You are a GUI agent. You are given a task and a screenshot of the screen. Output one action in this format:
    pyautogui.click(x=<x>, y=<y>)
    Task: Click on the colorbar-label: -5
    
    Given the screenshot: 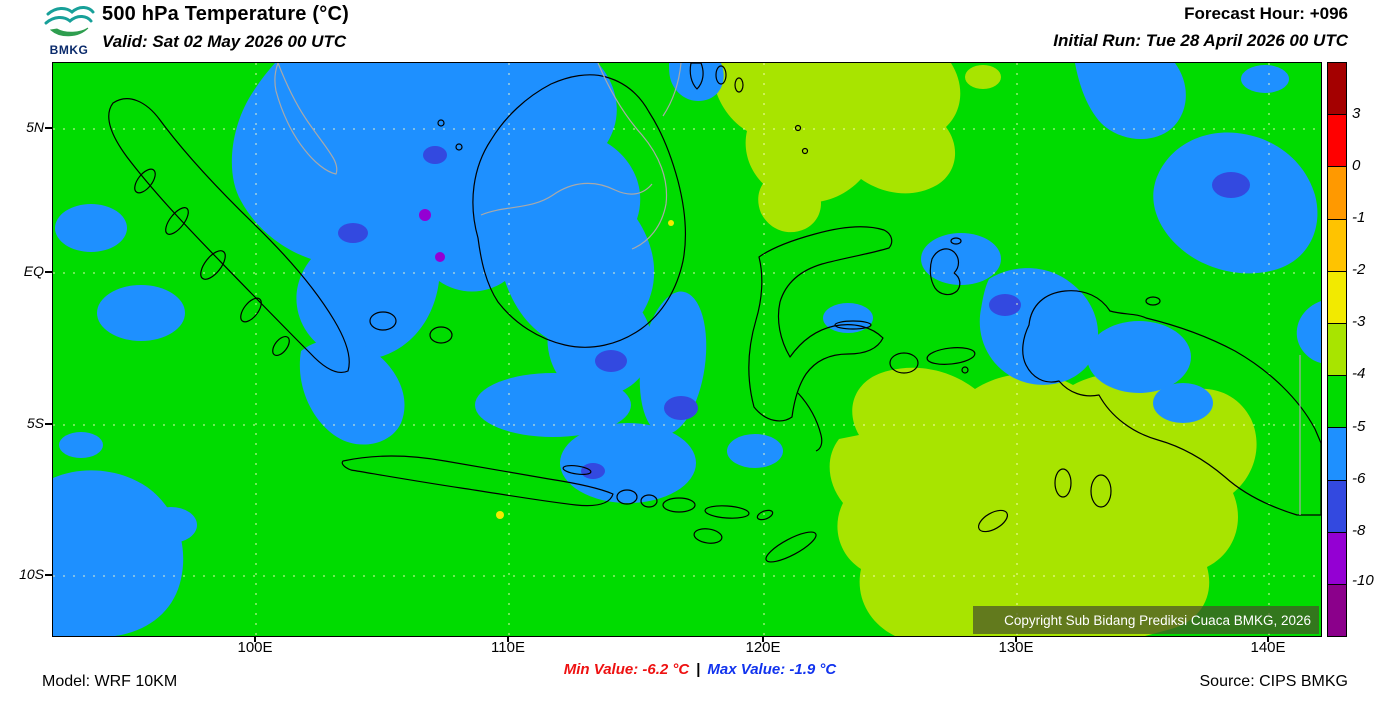 What is the action you would take?
    pyautogui.click(x=1359, y=426)
    